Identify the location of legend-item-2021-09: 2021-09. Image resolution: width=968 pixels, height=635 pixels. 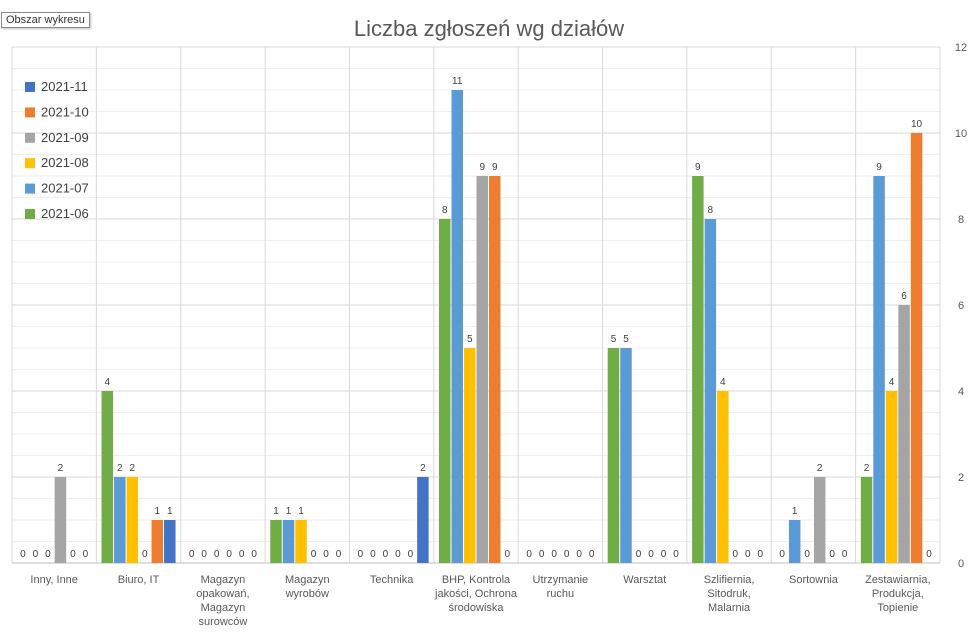
(57, 137).